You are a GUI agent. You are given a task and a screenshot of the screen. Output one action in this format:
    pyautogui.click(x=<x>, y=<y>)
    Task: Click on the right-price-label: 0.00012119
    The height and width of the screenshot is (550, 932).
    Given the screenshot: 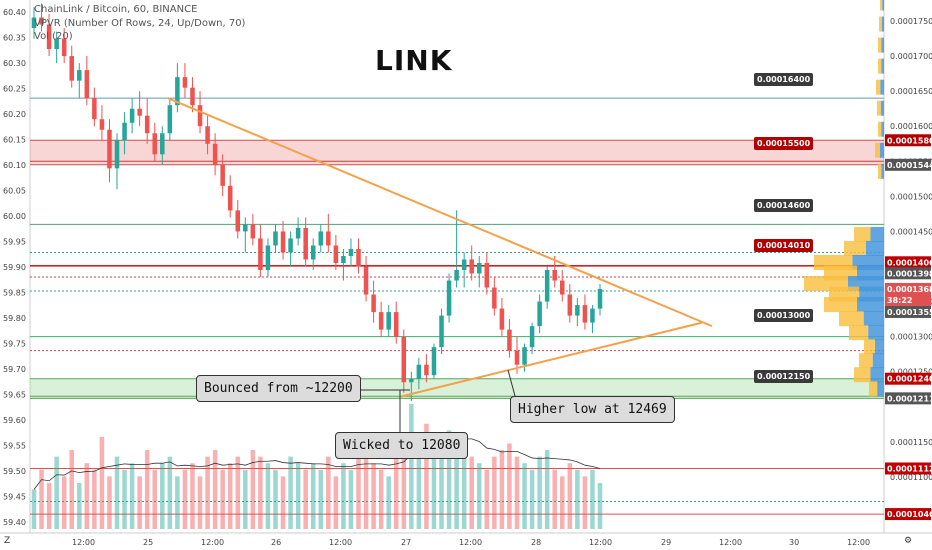 What is the action you would take?
    pyautogui.click(x=909, y=398)
    